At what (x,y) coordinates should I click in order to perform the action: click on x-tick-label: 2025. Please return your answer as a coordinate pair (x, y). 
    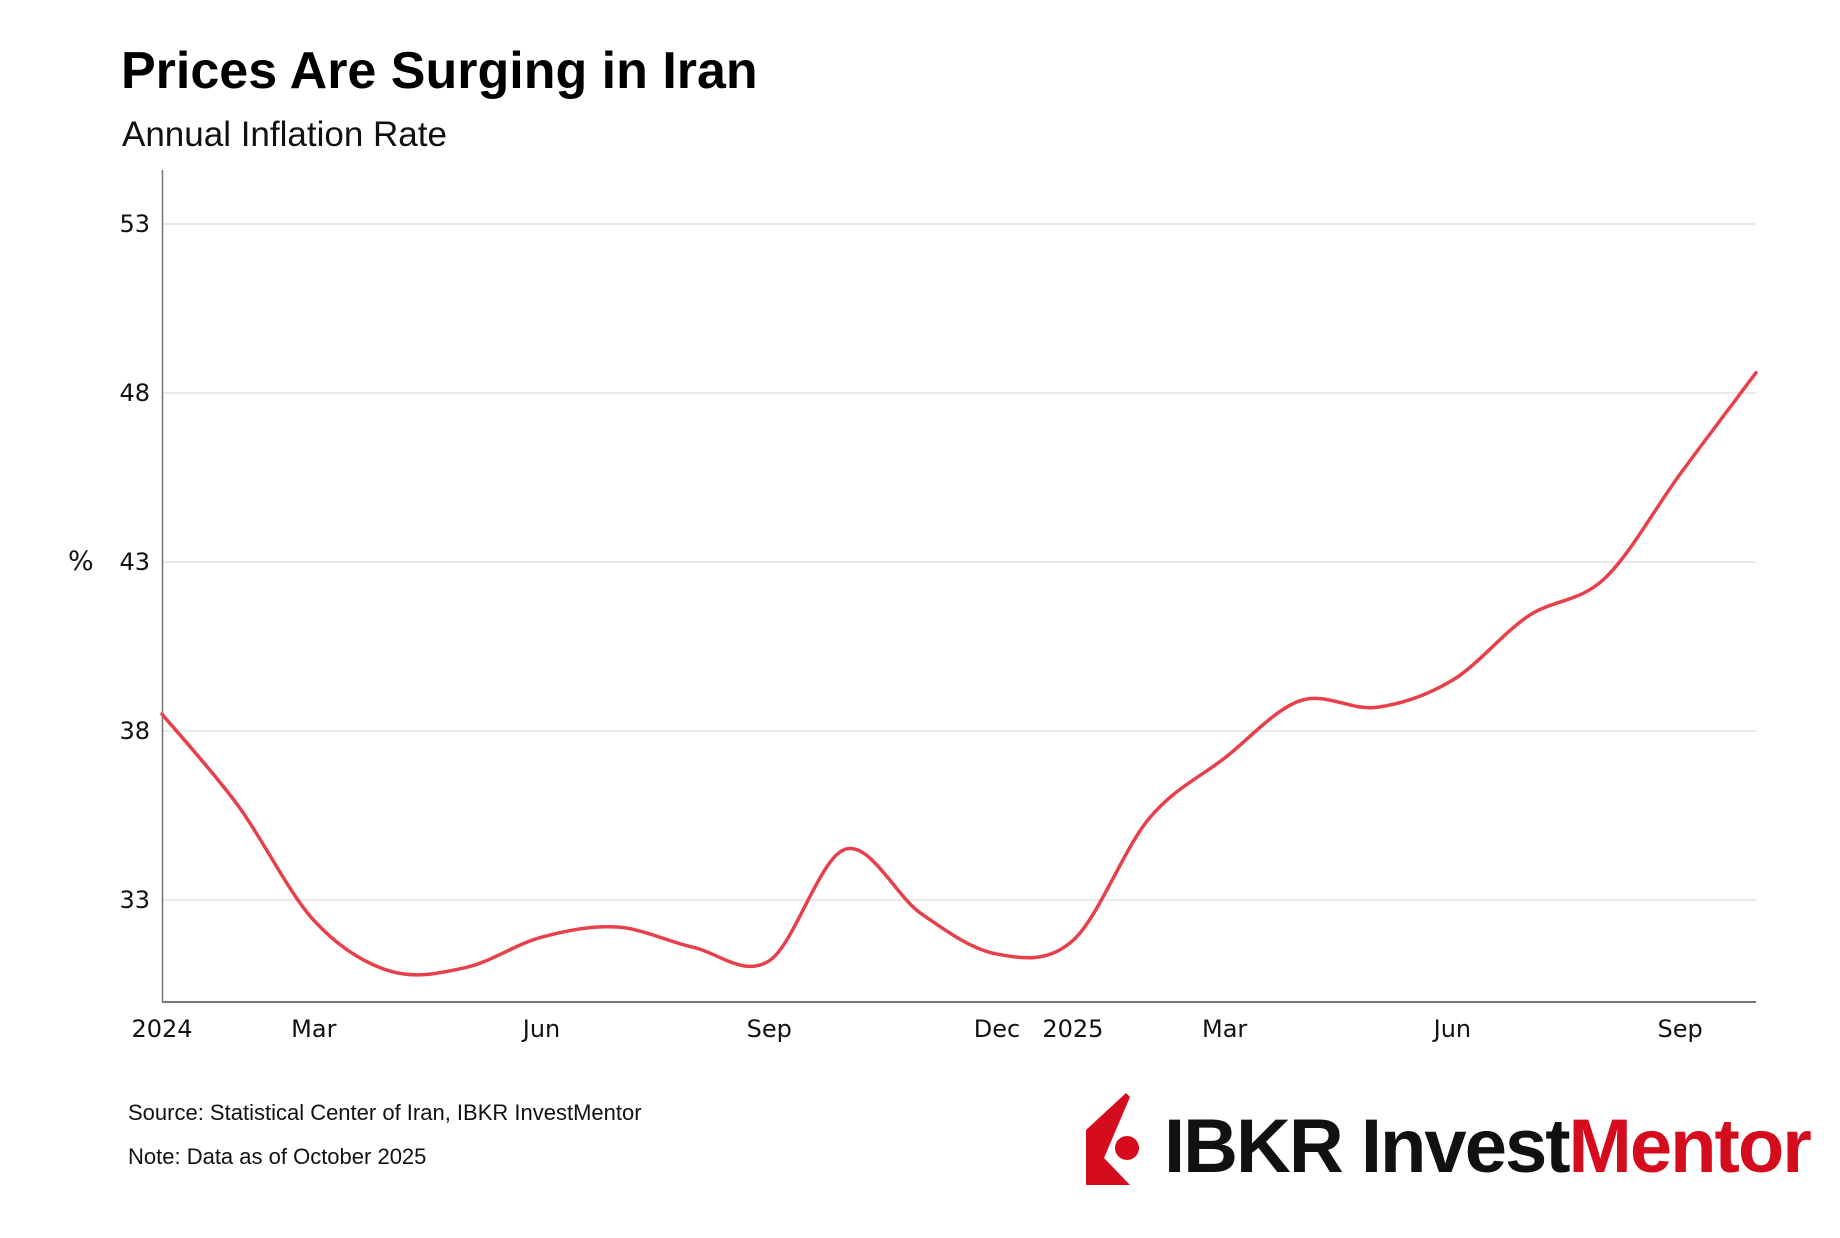
    Looking at the image, I should click on (1072, 1029).